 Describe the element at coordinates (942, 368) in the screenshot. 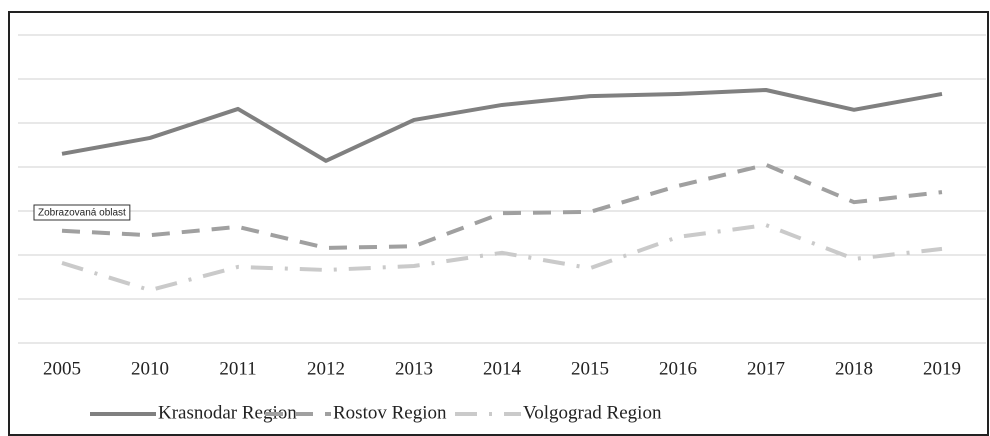

I see `x-tick-label: 2019` at that location.